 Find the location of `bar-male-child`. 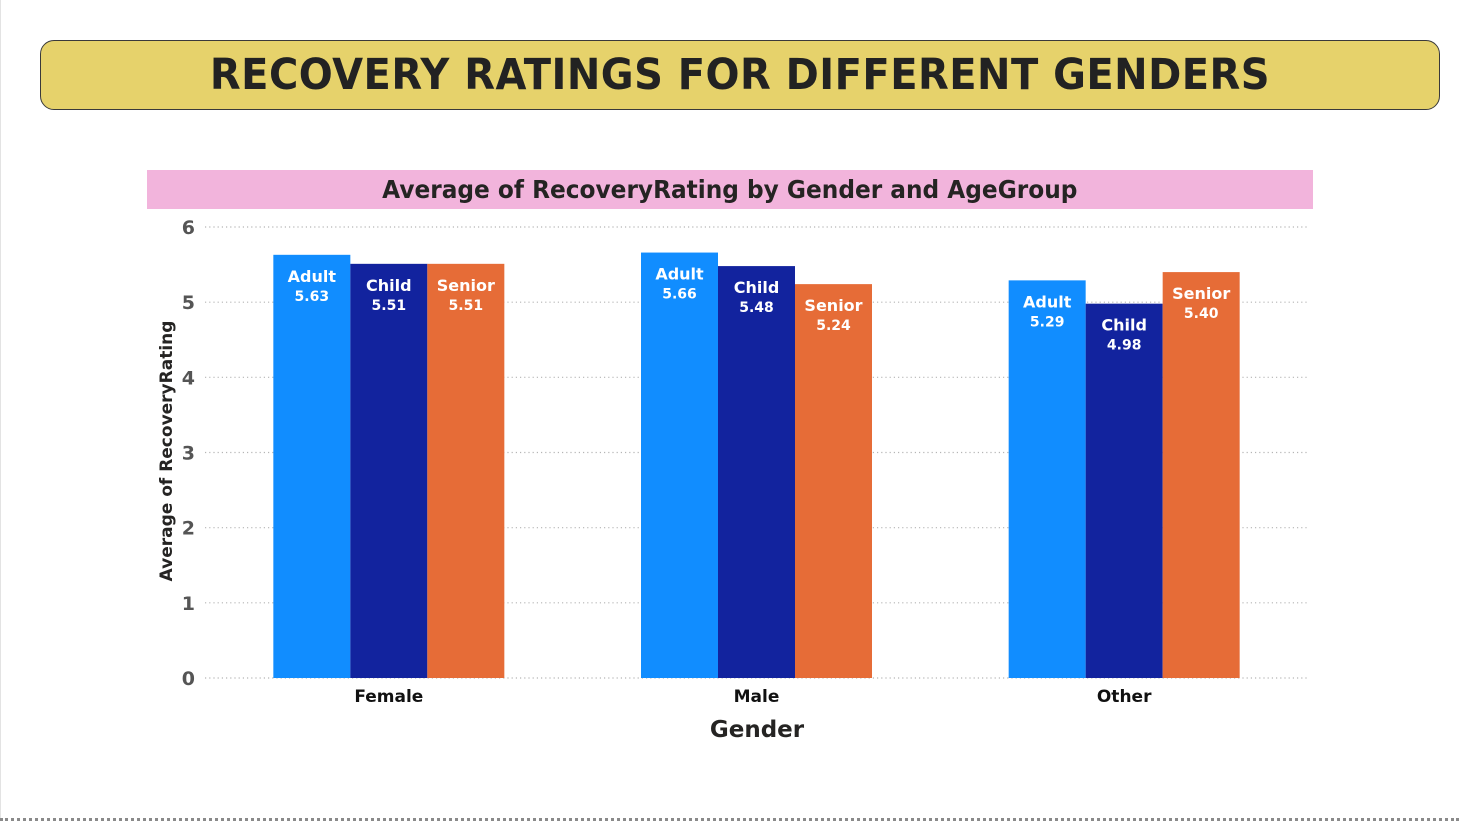

bar-male-child is located at coordinates (756, 472).